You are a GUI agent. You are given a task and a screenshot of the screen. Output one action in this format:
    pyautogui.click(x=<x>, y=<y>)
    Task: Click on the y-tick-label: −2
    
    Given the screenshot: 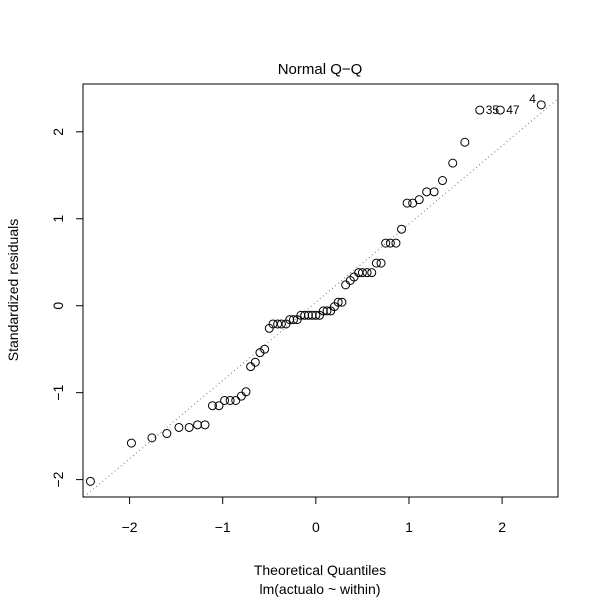 What is the action you would take?
    pyautogui.click(x=58, y=479)
    